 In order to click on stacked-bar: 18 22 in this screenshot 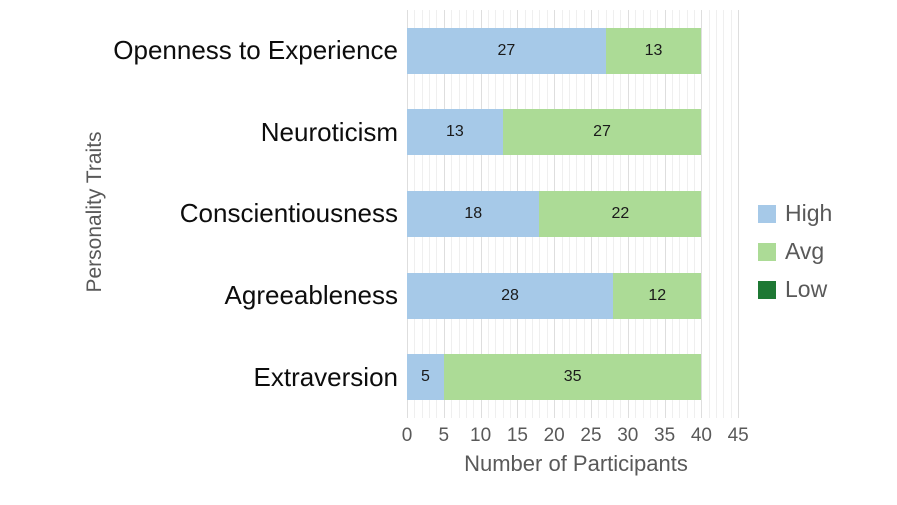, I will do `click(554, 213)`.